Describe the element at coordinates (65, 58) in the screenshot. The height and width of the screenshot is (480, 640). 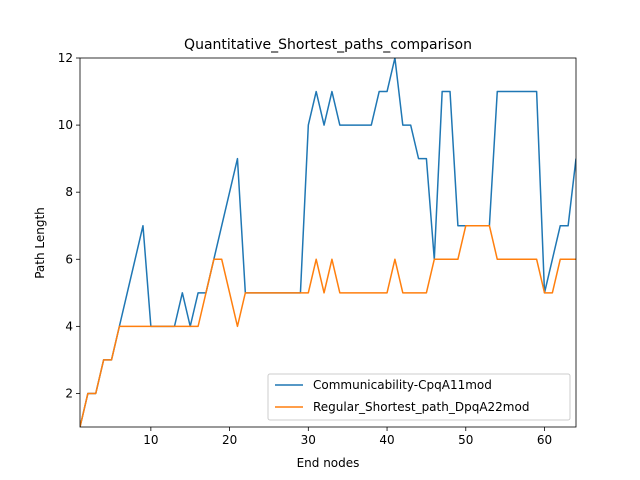
I see `y-tick-label-12: 12` at that location.